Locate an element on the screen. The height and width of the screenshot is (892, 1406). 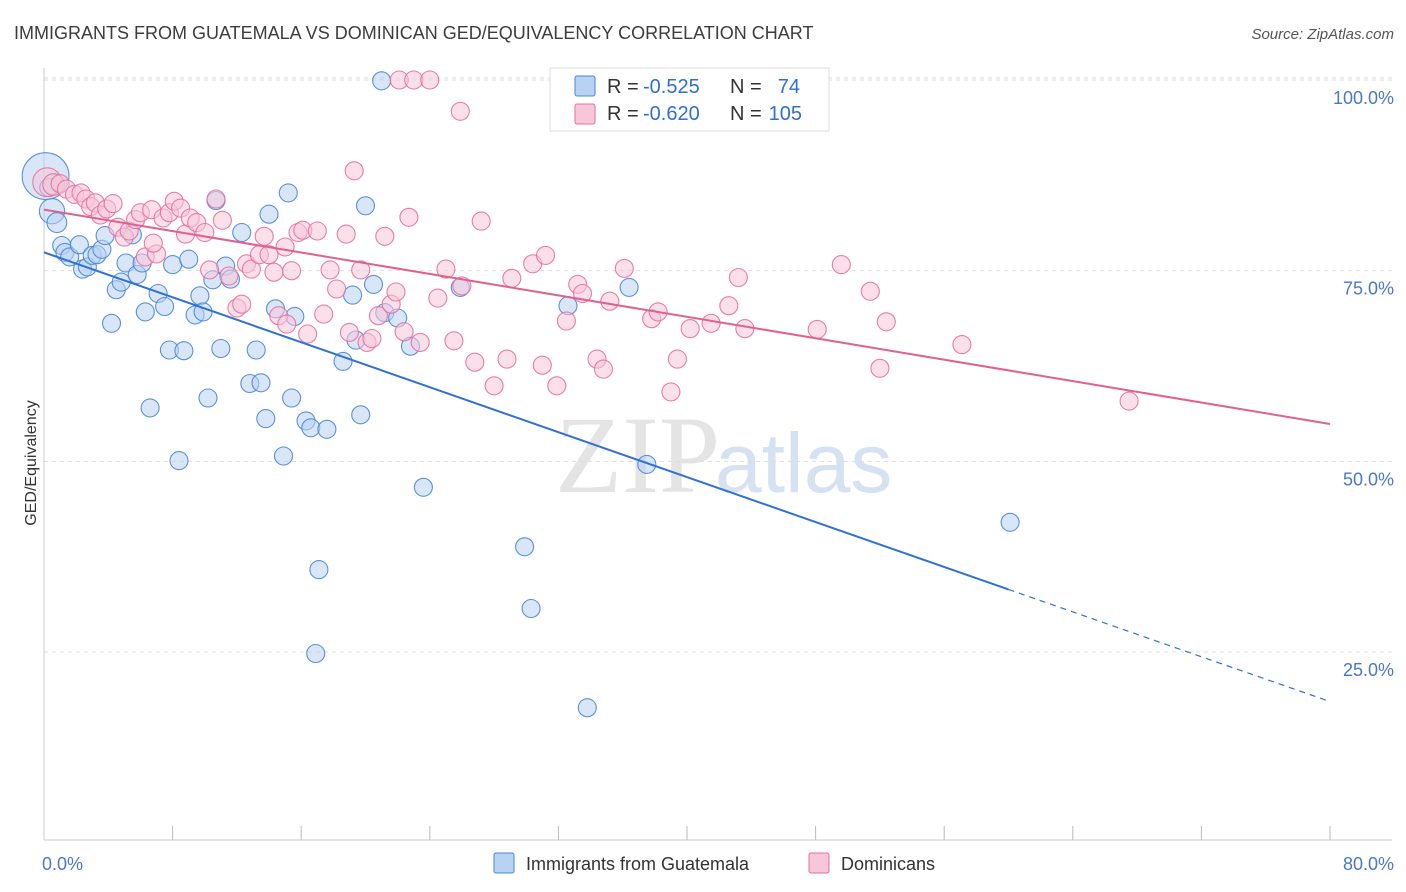
stats-r-value-guatemala: -0.525 is located at coordinates (671, 87).